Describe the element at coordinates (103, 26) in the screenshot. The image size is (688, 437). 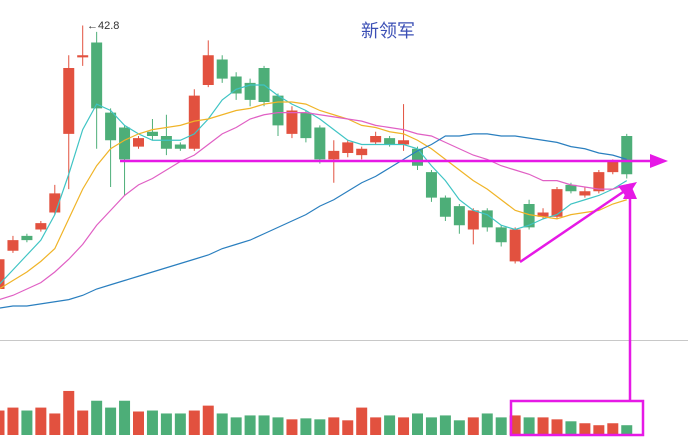
I see `high-annotation: ←42.8` at that location.